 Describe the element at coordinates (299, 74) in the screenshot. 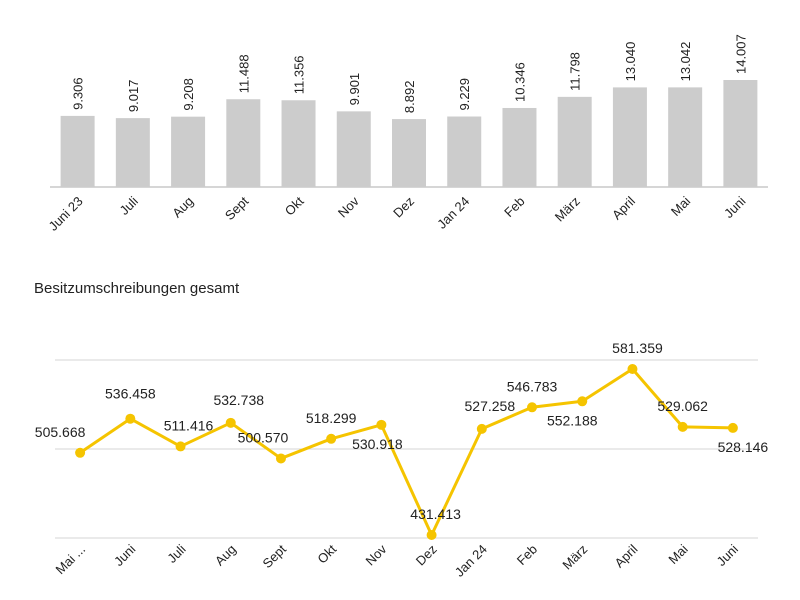

I see `bar-value-label: 11.356` at that location.